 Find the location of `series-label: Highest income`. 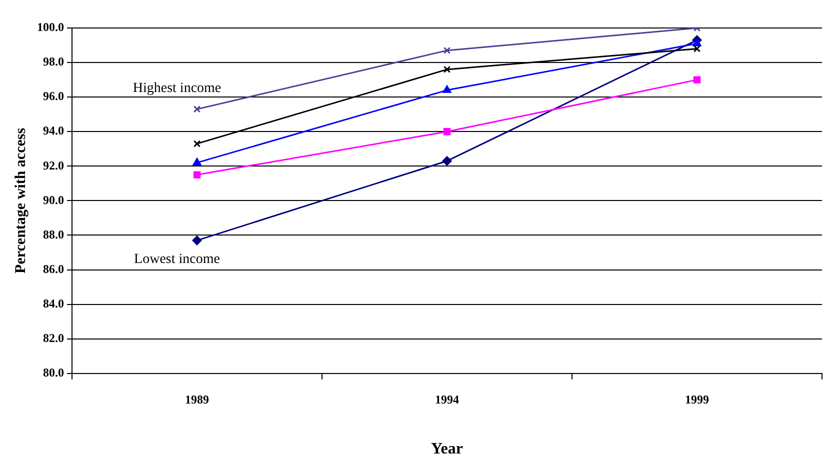

series-label: Highest income is located at coordinates (177, 88).